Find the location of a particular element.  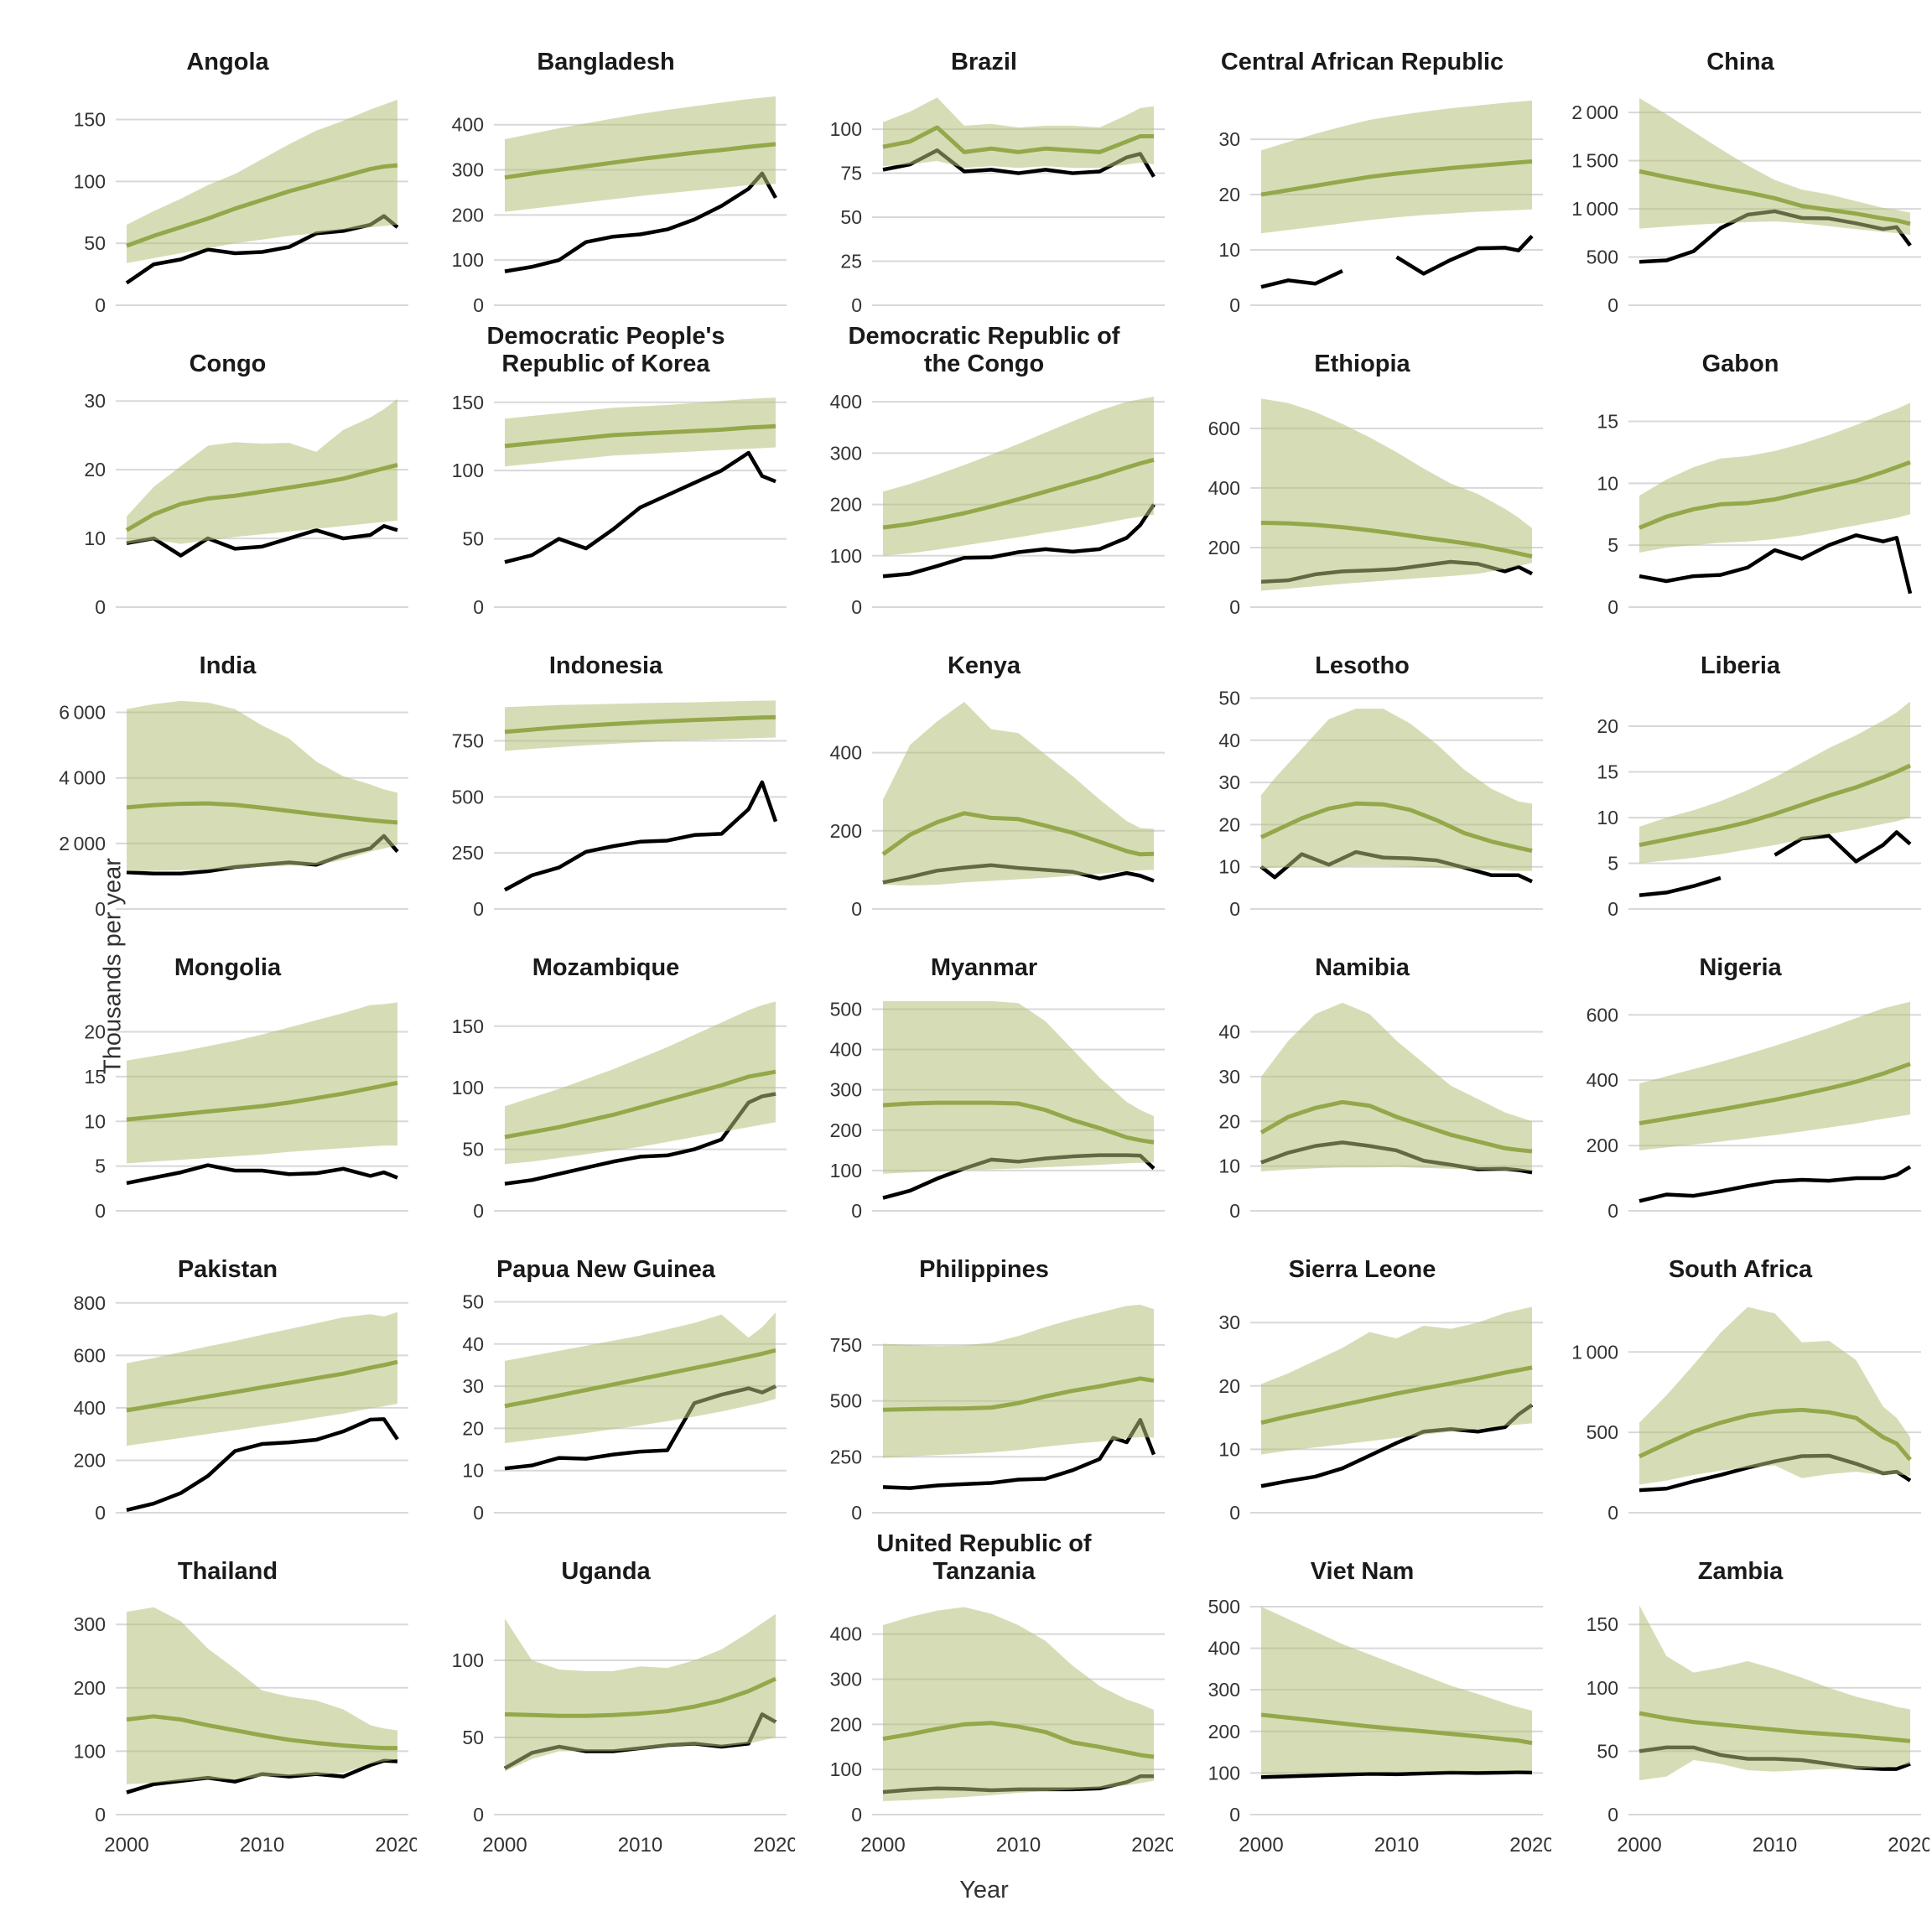

y-tick-label: 25 is located at coordinates (851, 262).